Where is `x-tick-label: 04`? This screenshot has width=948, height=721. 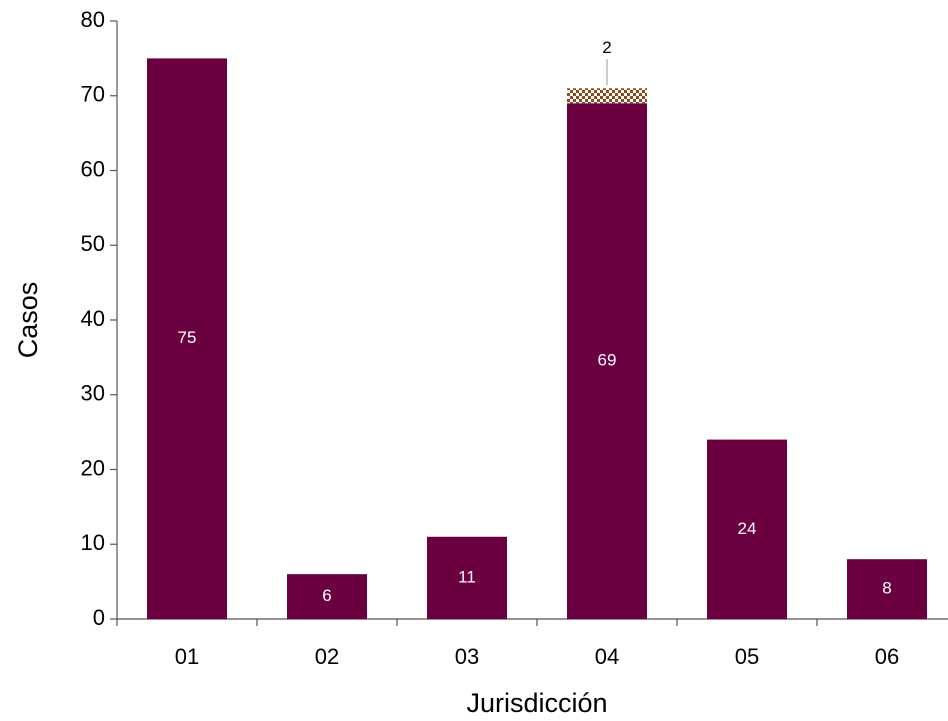
x-tick-label: 04 is located at coordinates (607, 656).